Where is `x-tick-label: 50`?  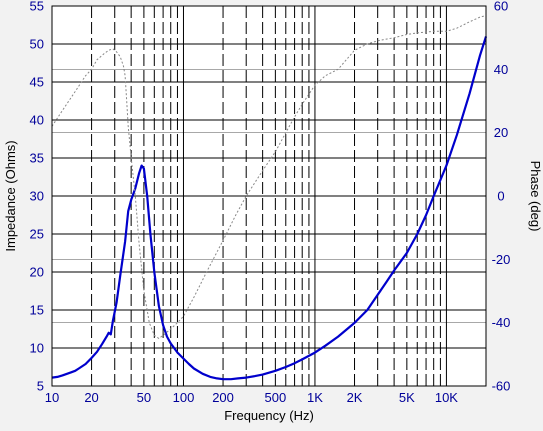
x-tick-label: 50 is located at coordinates (144, 397).